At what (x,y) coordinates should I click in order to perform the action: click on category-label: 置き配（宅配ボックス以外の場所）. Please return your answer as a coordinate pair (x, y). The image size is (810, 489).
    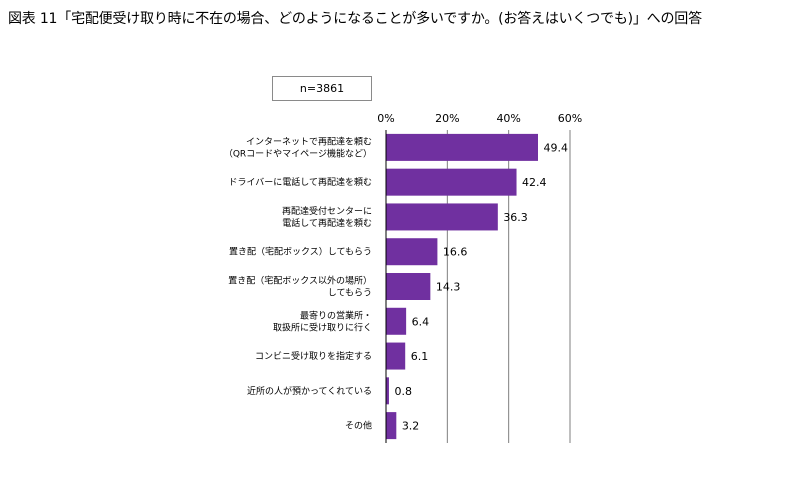
    Looking at the image, I should click on (300, 281).